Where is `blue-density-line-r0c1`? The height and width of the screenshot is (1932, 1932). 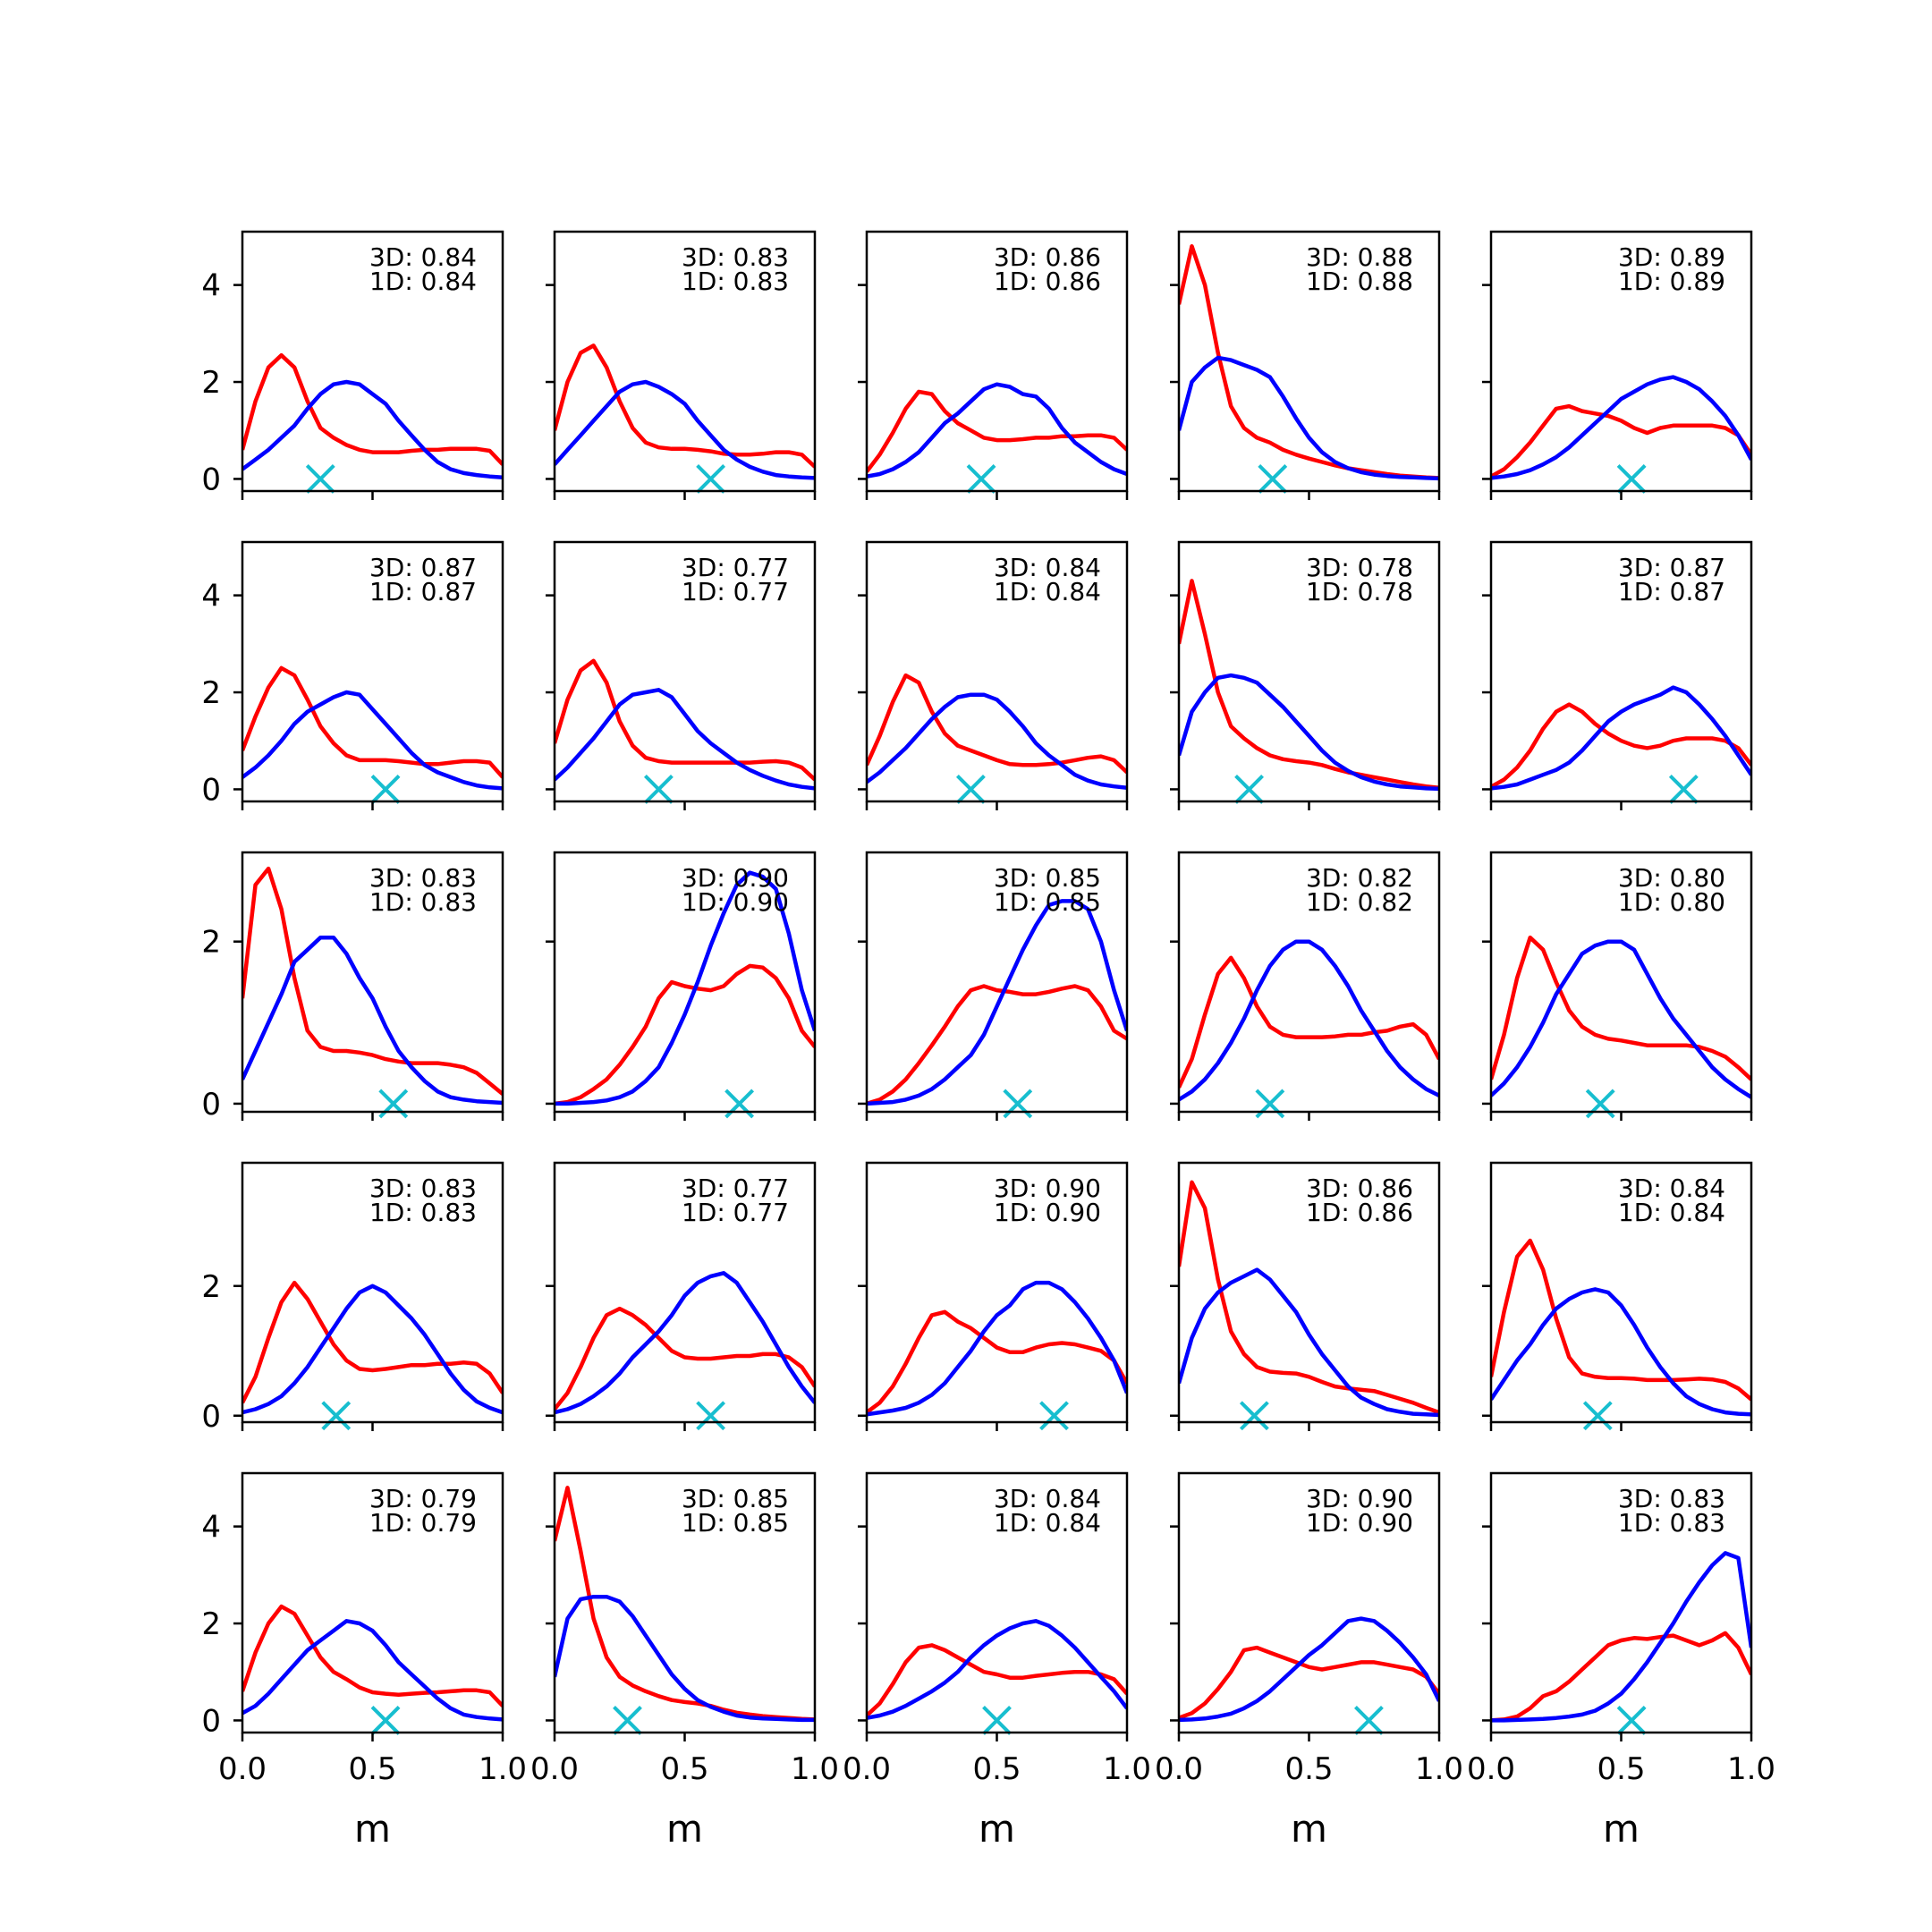
blue-density-line-r0c1 is located at coordinates (685, 429).